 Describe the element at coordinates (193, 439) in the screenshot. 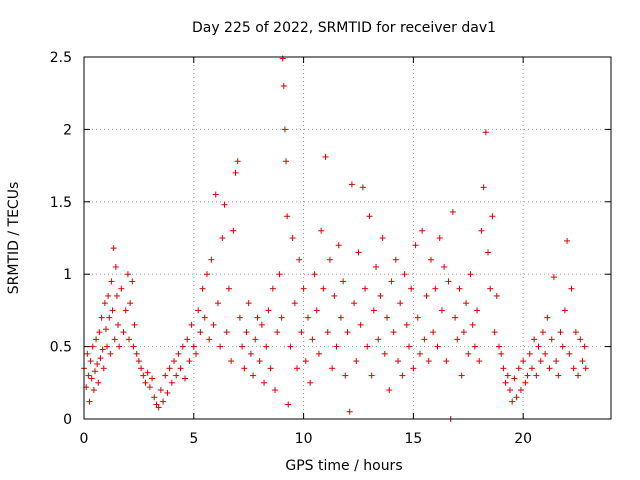

I see `x-tick-label: 5` at that location.